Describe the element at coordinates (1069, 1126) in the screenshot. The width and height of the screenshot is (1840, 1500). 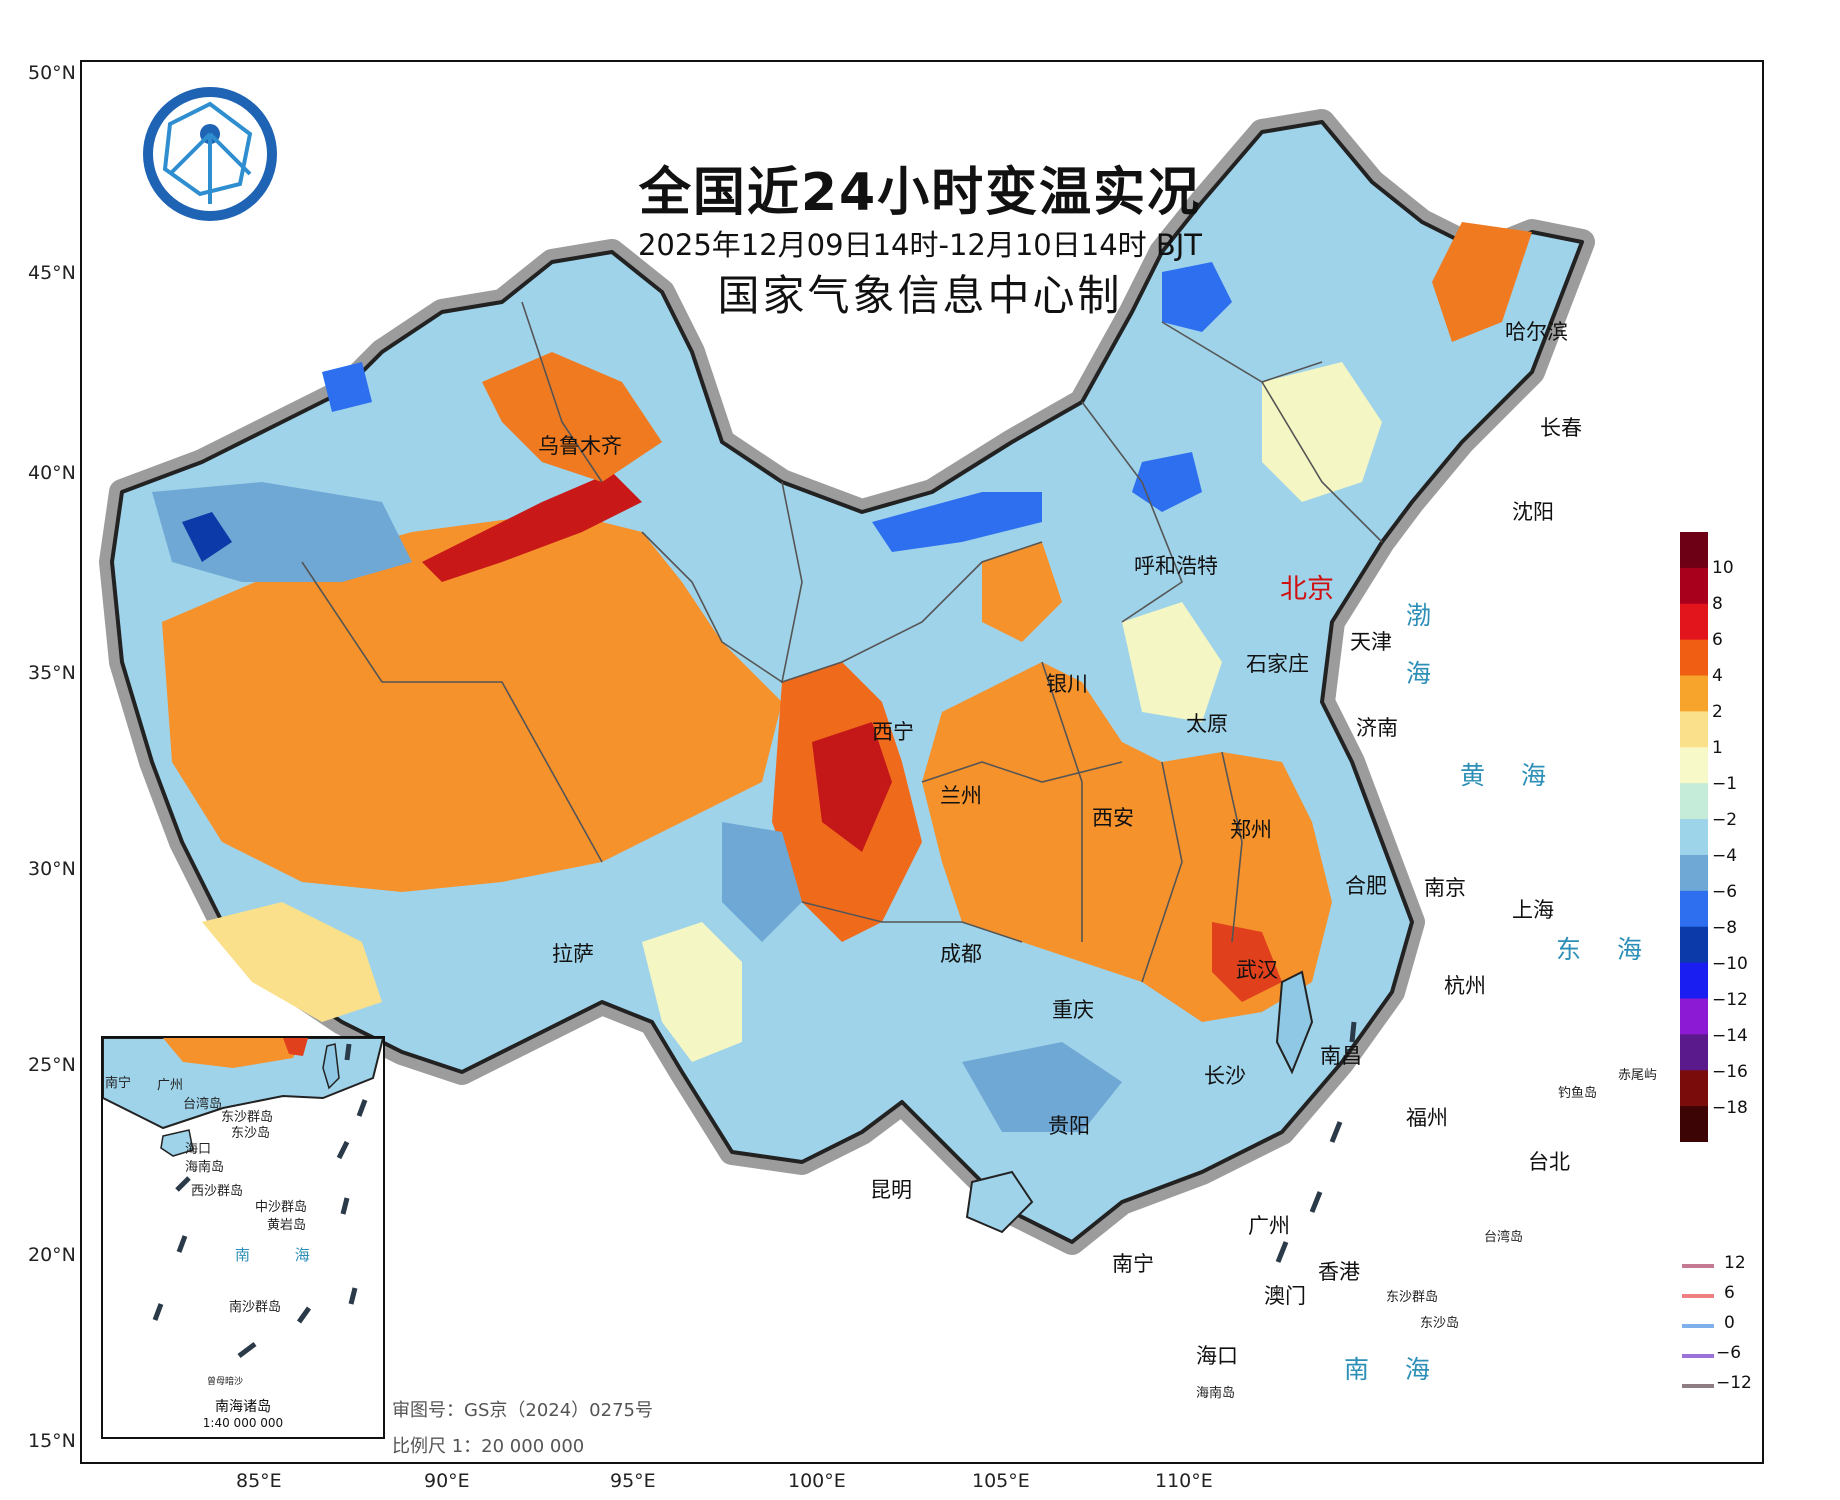
I see `city-label: 贵阳` at that location.